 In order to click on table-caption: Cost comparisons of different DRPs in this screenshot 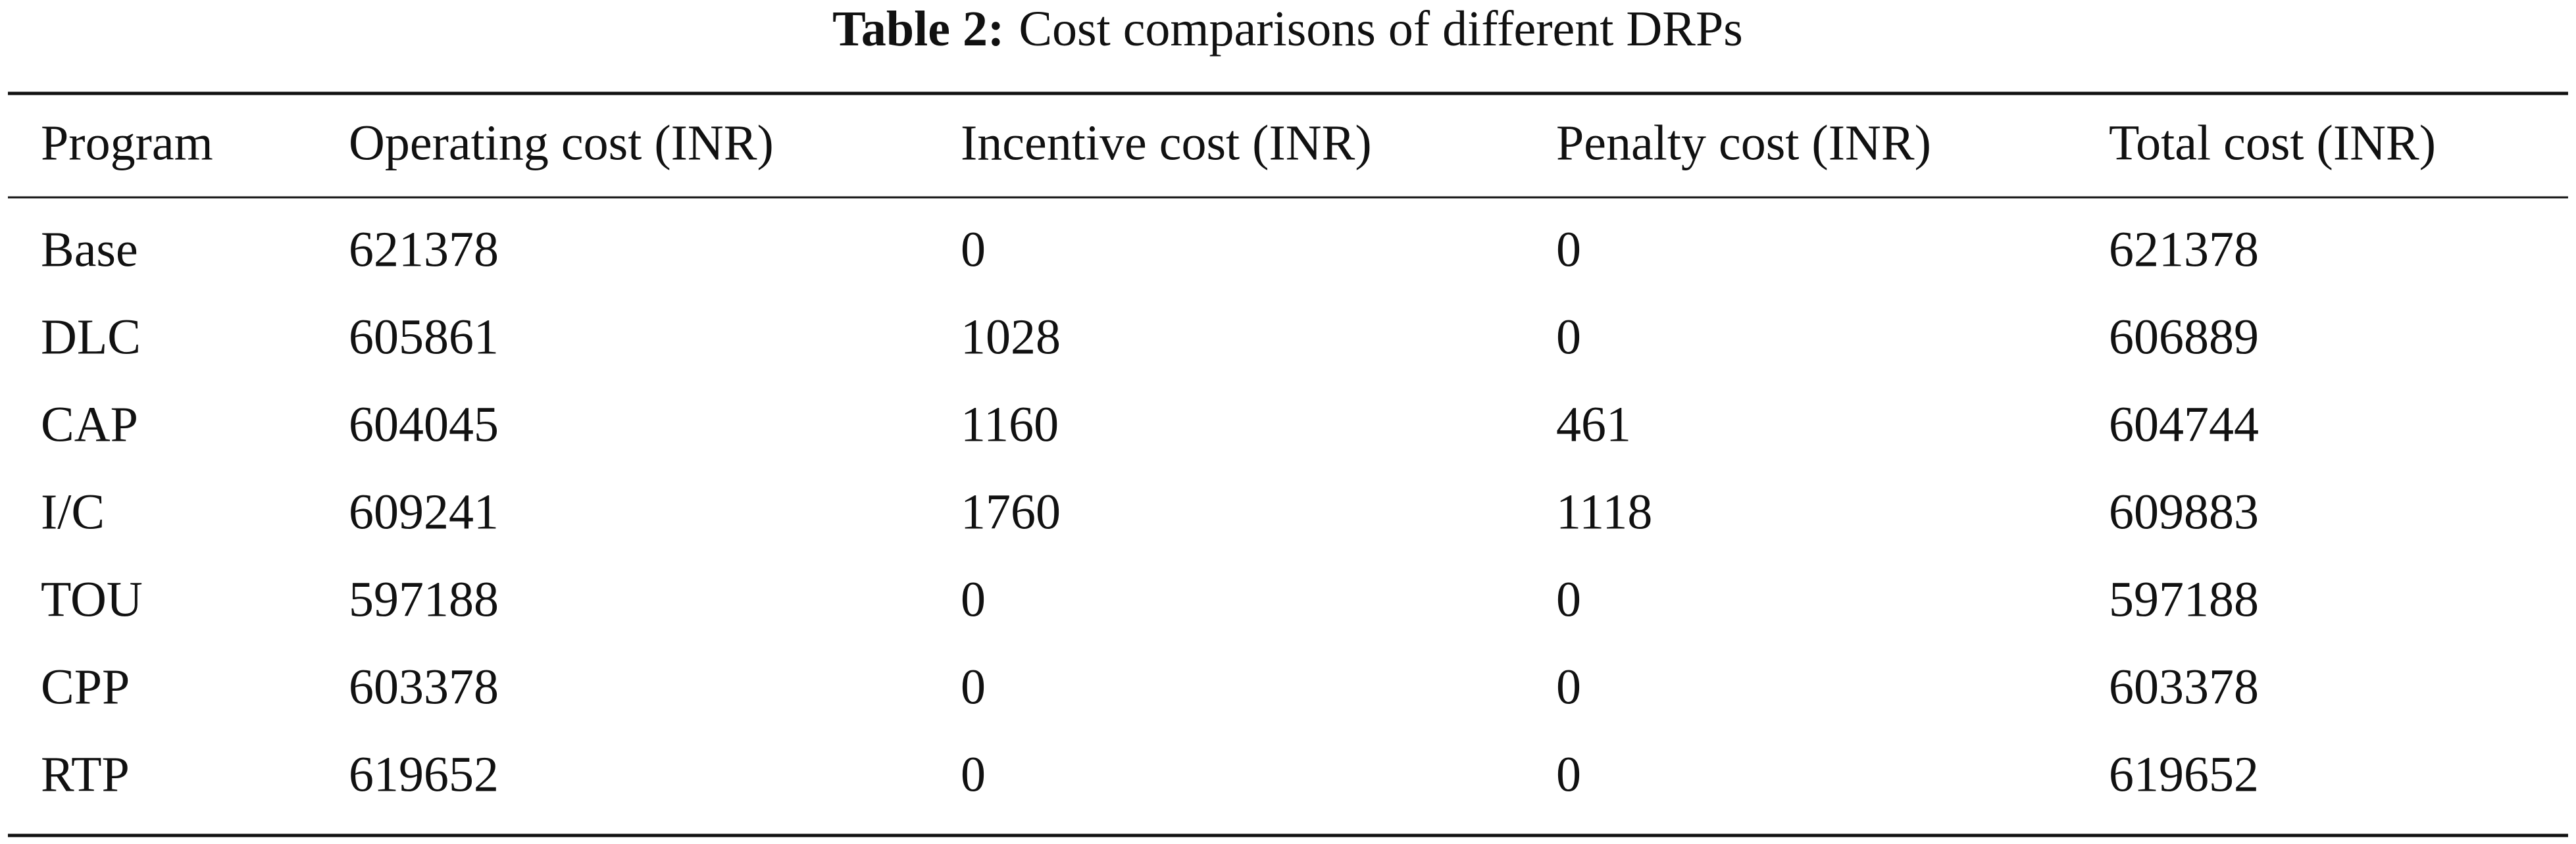, I will do `click(1381, 29)`.